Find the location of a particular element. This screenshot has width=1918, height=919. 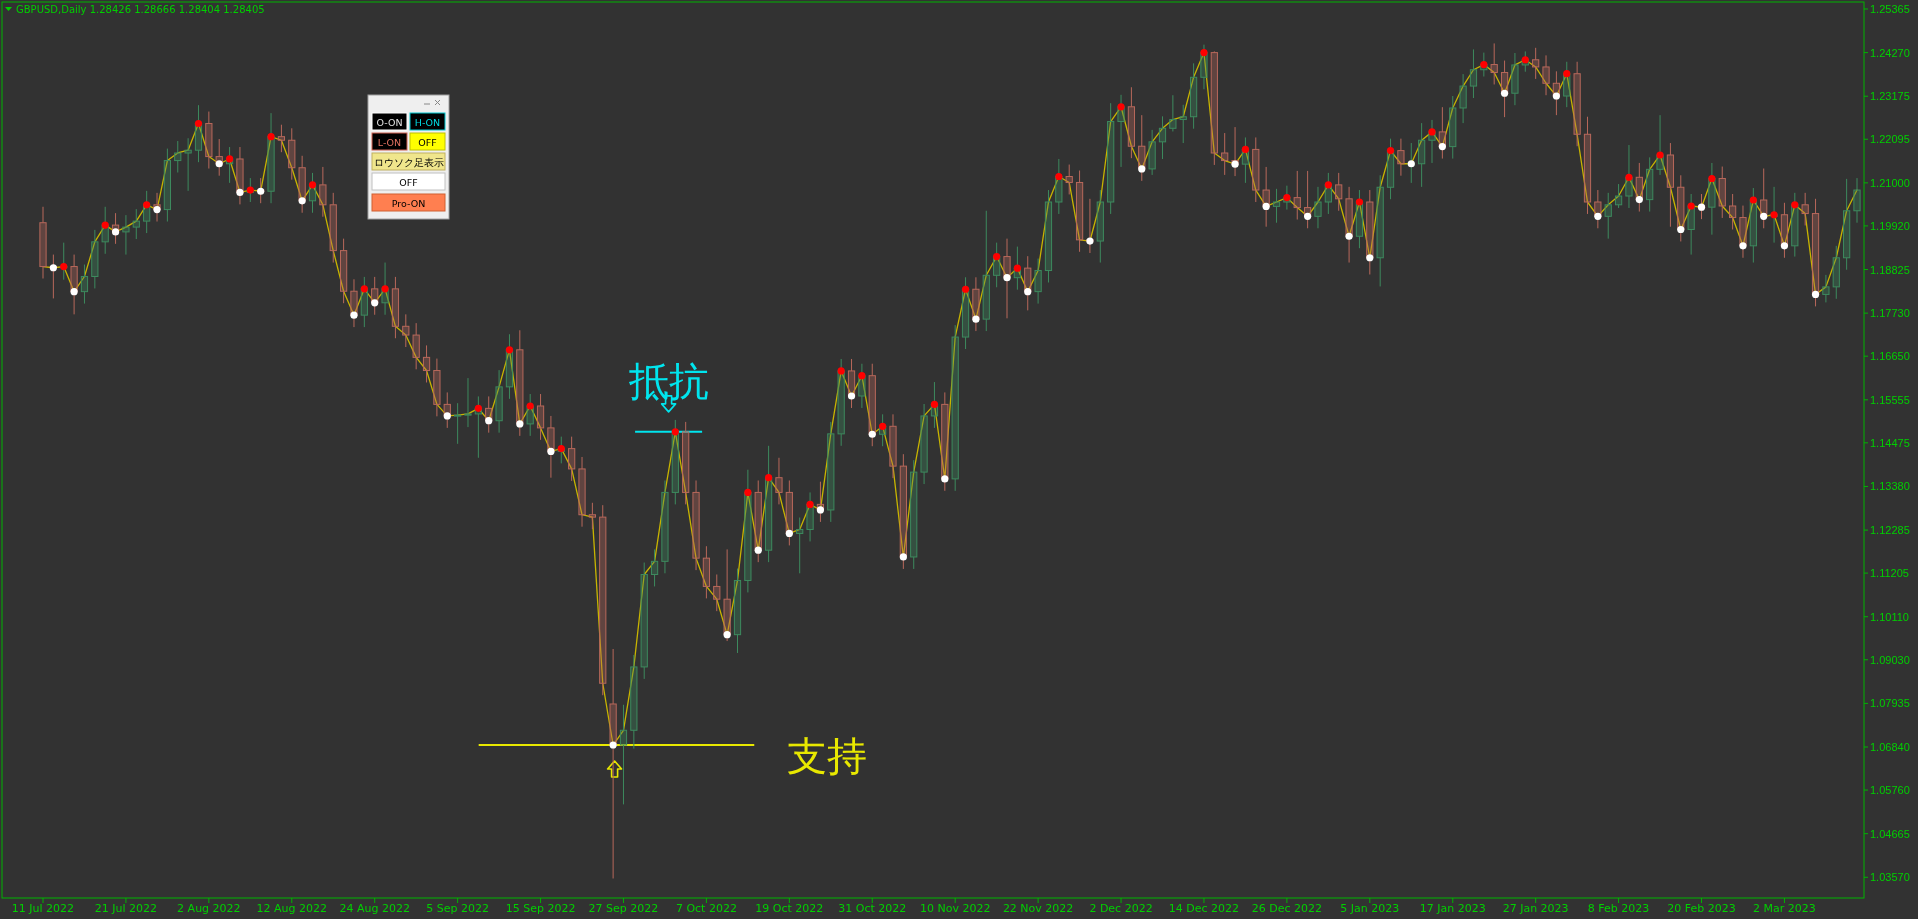

y-tick-label: 1.03570 is located at coordinates (1890, 877).